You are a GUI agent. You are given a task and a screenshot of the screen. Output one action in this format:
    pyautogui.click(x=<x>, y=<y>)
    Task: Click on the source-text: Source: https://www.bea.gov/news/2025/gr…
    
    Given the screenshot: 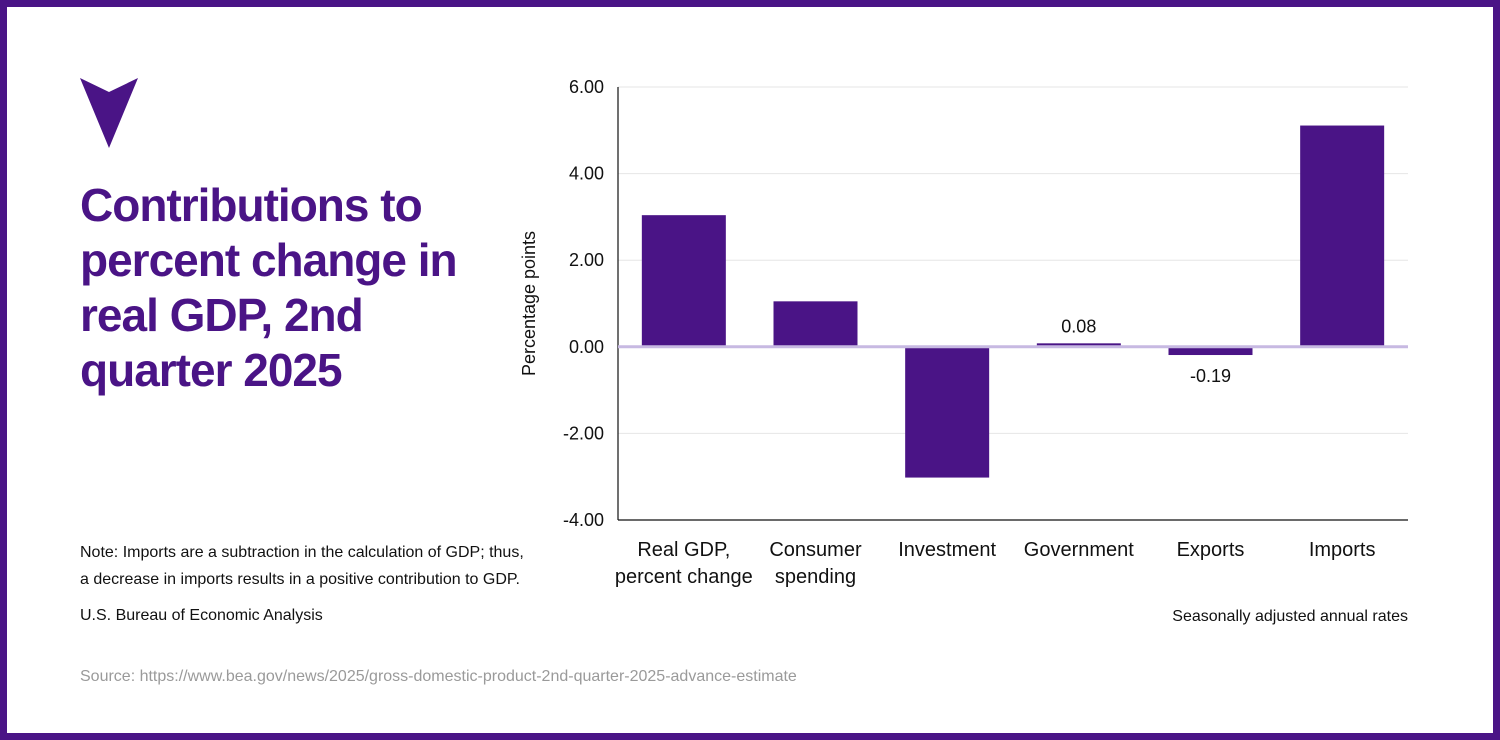 What is the action you would take?
    pyautogui.click(x=438, y=676)
    